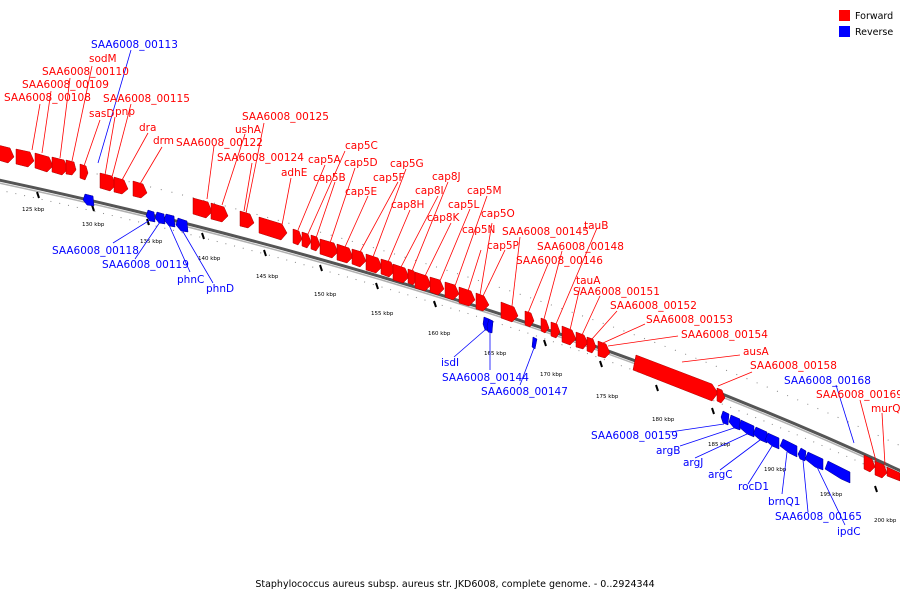 The image size is (900, 600). Describe the element at coordinates (498, 214) in the screenshot. I see `gene-label: cap5O` at that location.